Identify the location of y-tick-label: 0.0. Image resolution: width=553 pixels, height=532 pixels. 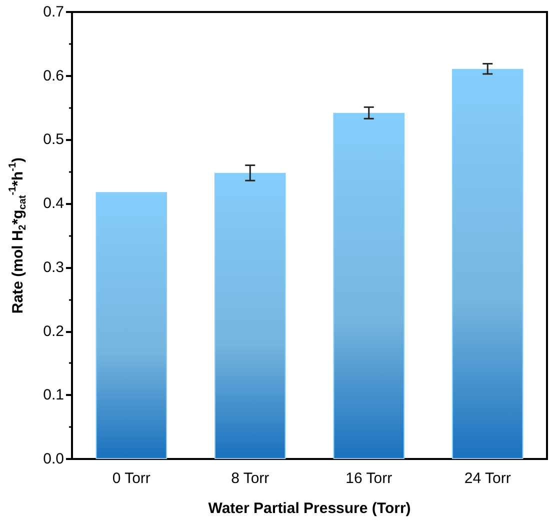
(53, 459).